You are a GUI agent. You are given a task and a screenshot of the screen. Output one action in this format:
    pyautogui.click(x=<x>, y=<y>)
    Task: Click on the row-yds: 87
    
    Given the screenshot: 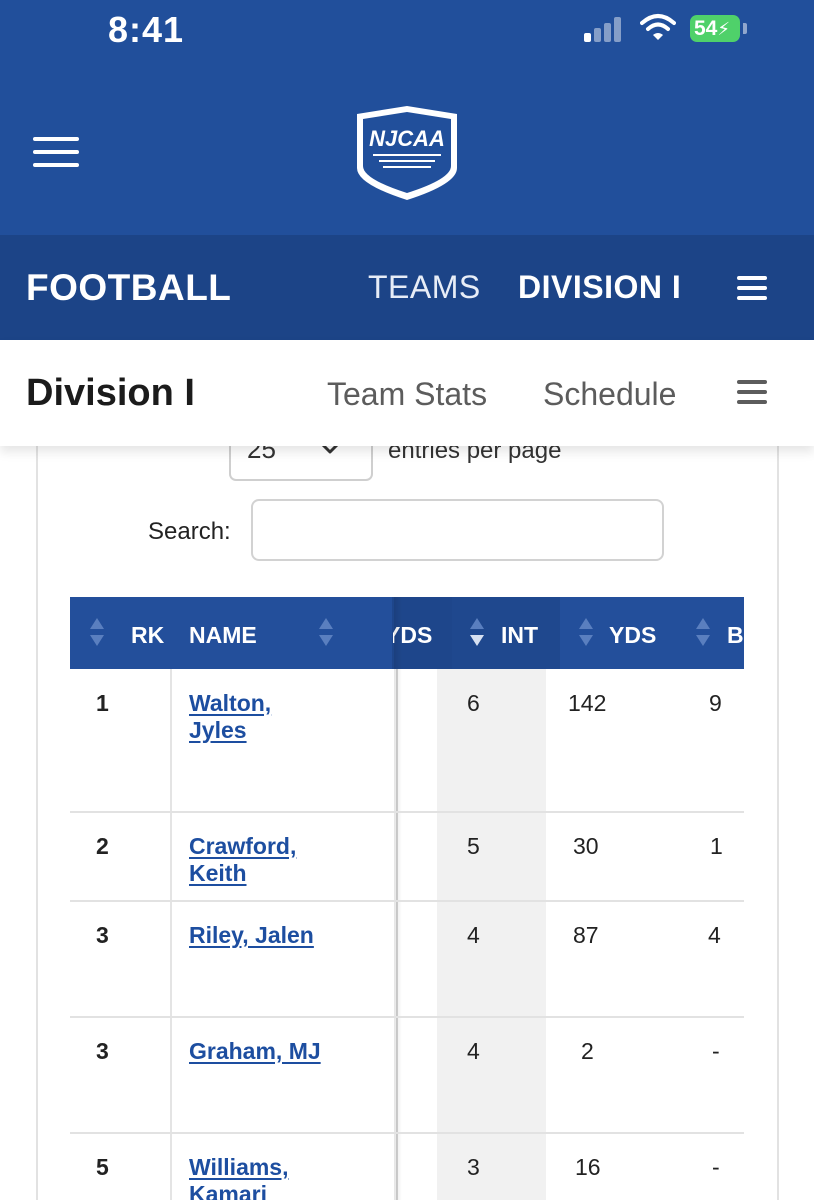 What is the action you would take?
    pyautogui.click(x=586, y=935)
    